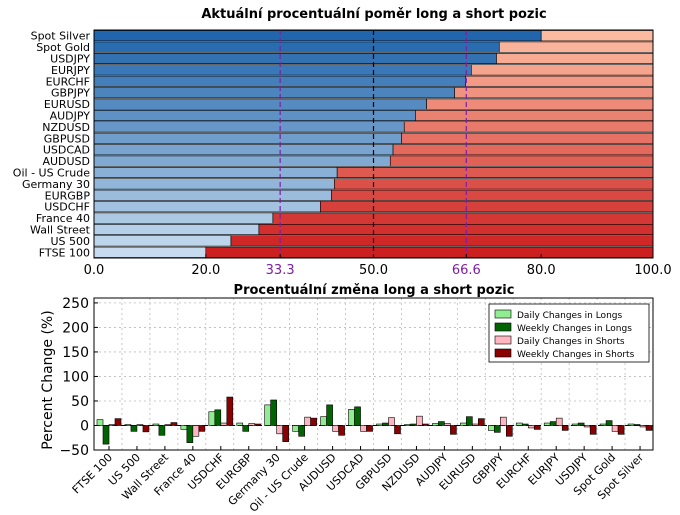  I want to click on category-label: AUDUSD, so click(66, 161).